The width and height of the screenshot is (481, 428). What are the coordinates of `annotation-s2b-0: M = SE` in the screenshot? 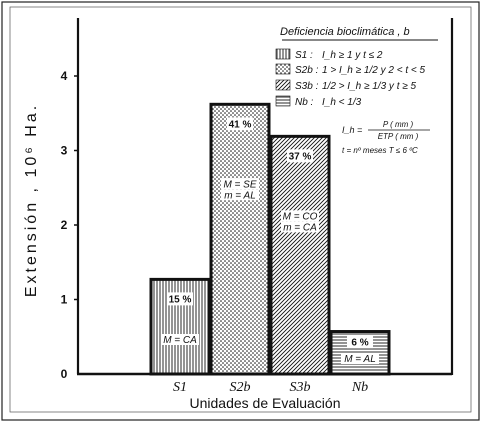 It's located at (239, 184).